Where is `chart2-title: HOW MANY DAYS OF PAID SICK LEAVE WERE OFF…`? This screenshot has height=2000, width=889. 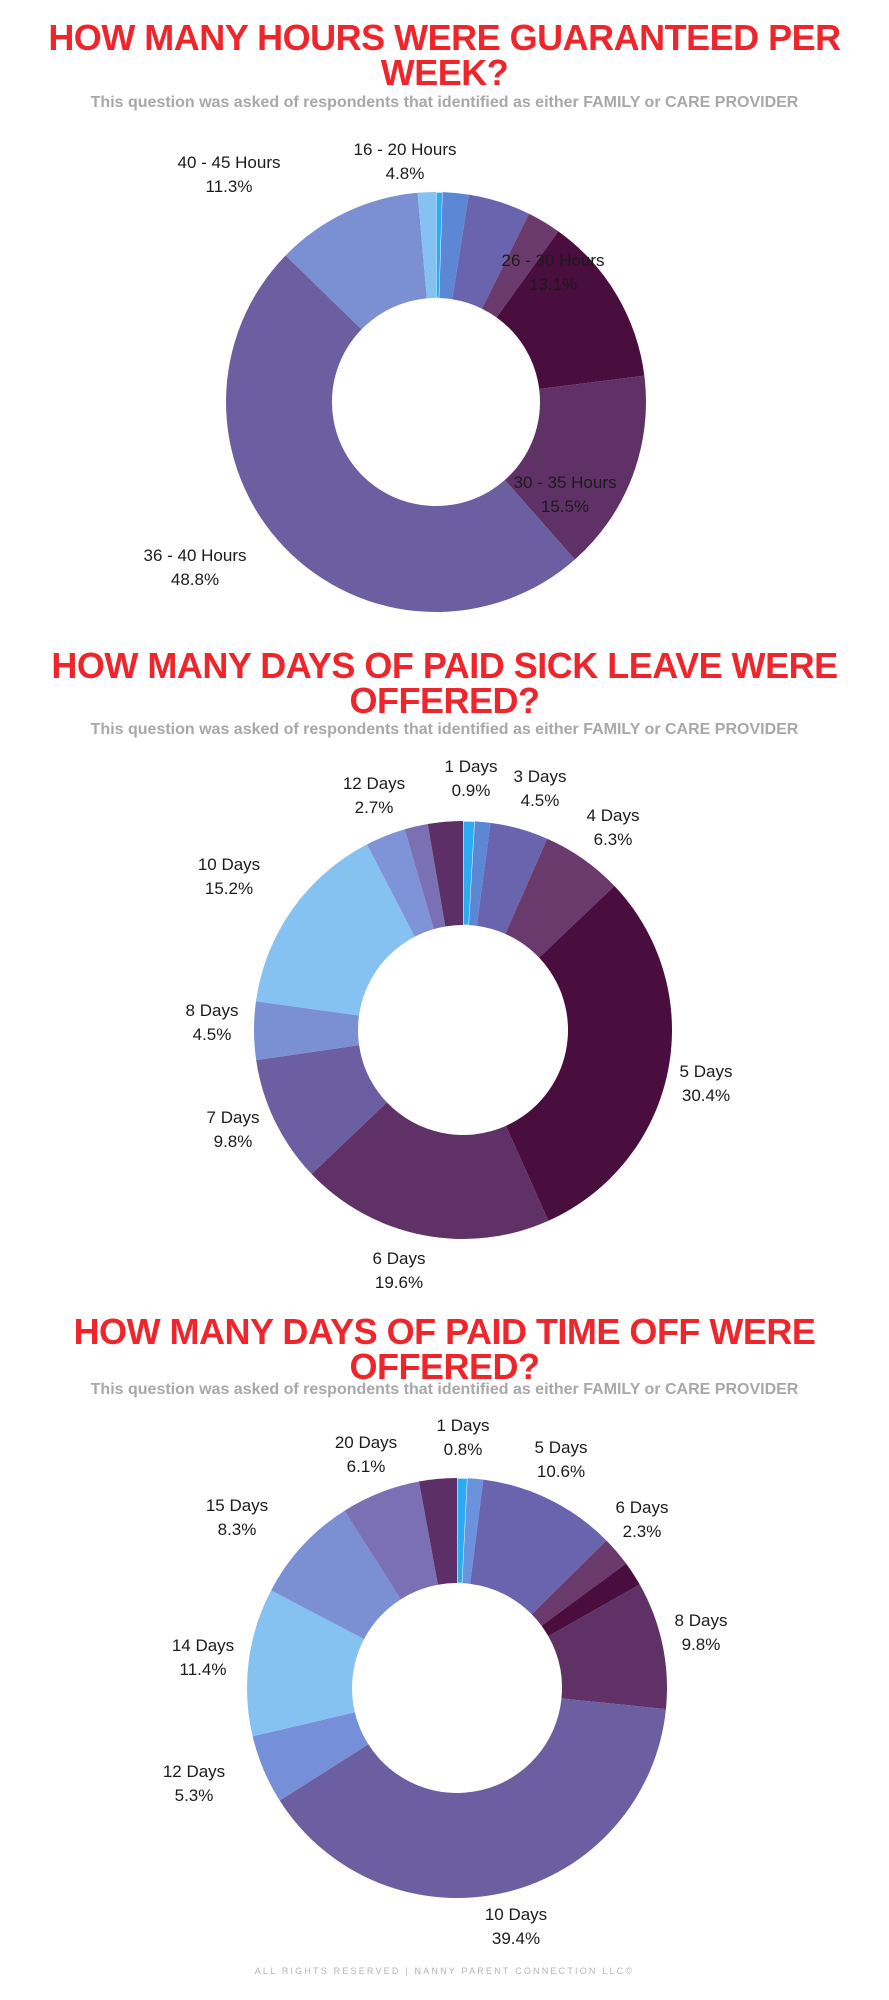
chart2-title: HOW MANY DAYS OF PAID SICK LEAVE WERE OFF… is located at coordinates (444, 683).